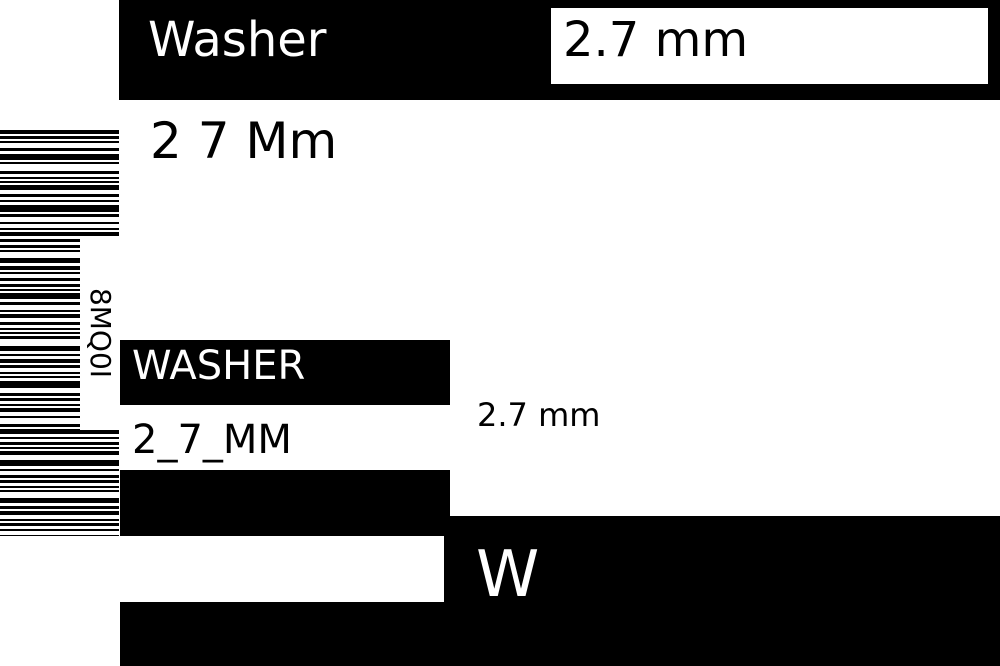 This screenshot has width=1000, height=666. Describe the element at coordinates (285, 503) in the screenshot. I see `block-bar-upper` at that location.